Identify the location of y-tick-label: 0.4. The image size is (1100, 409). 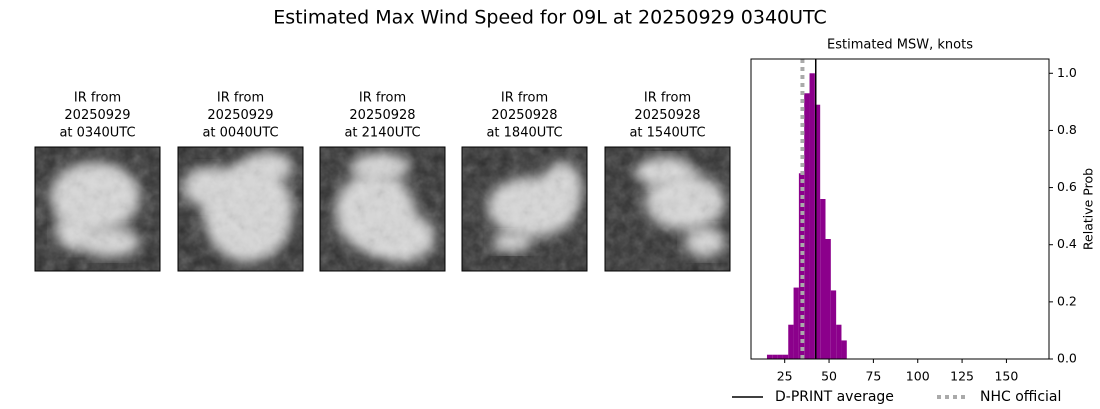
(1067, 243).